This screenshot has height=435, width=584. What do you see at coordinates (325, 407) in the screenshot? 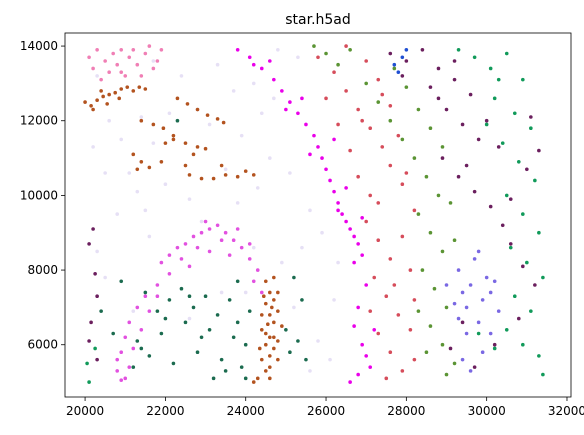
I see `x-axis: 20000 22000 24000 26000 28000 30000 32000` at bounding box center [325, 407].